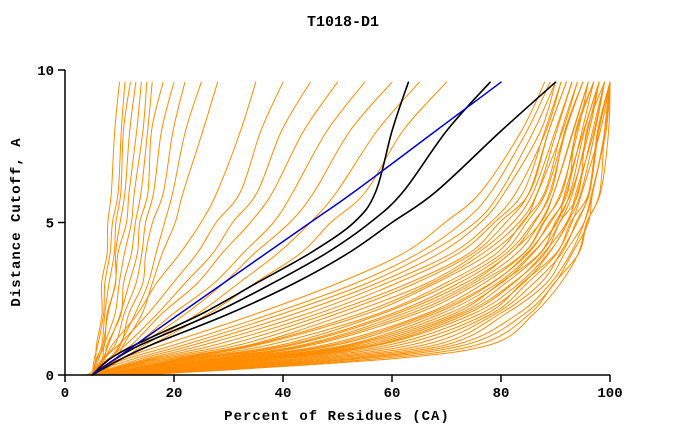 The width and height of the screenshot is (680, 440). What do you see at coordinates (50, 225) in the screenshot?
I see `y-tick-label: 5` at bounding box center [50, 225].